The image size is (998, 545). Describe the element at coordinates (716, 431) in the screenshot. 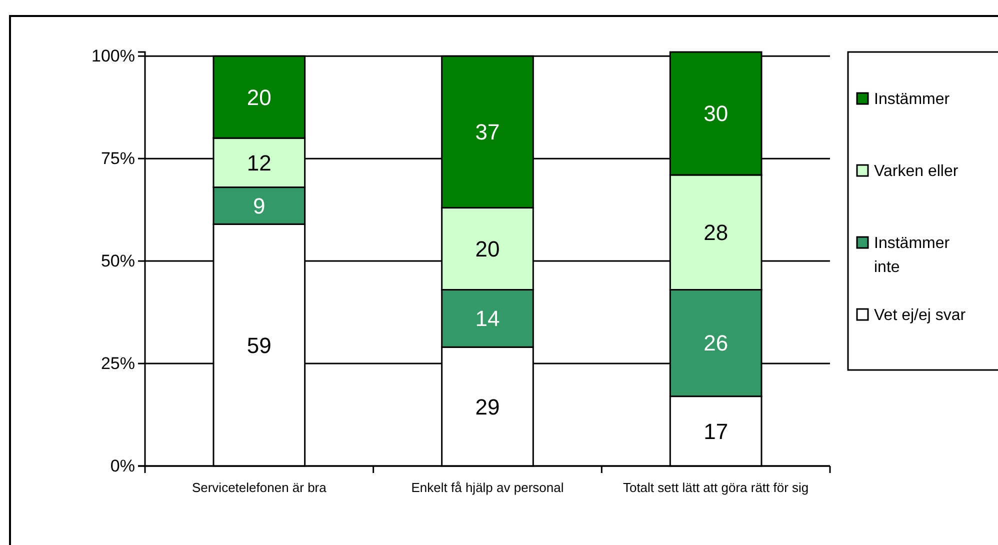

I see `data-label: 17` at that location.